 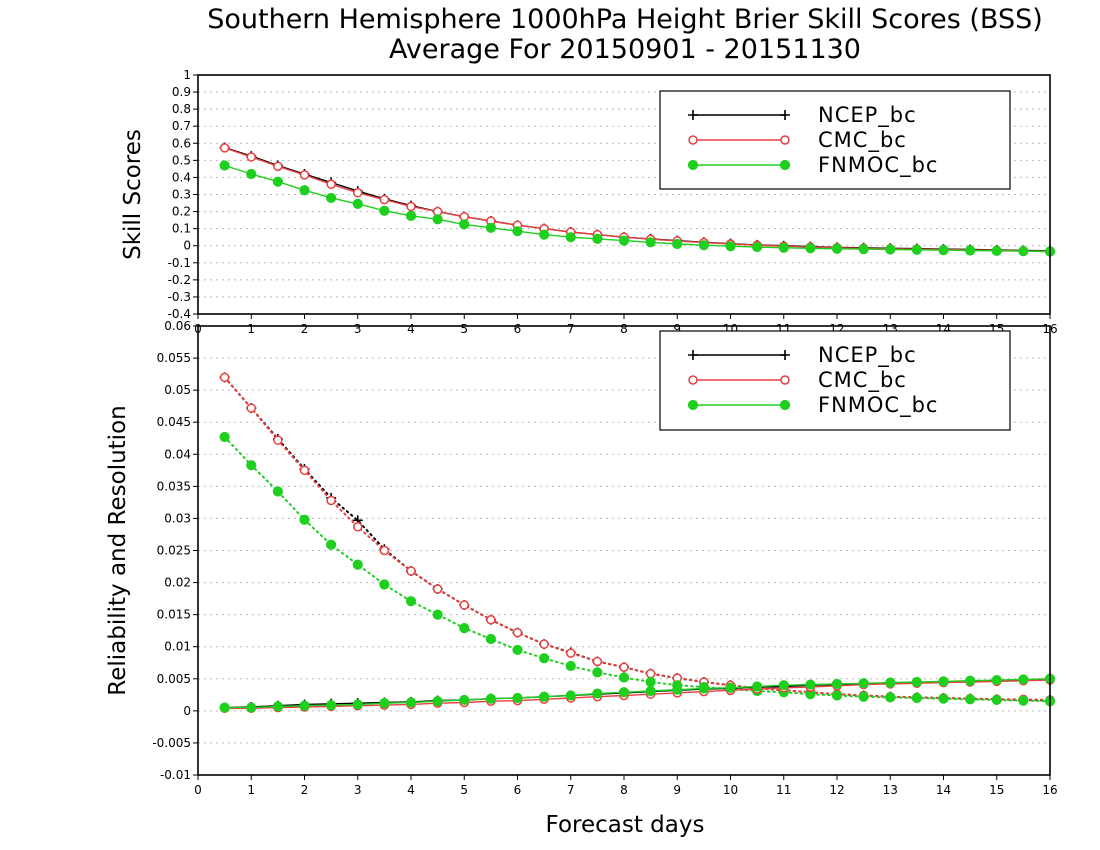 What do you see at coordinates (181, 92) in the screenshot?
I see `y-tick-label: 0.9` at bounding box center [181, 92].